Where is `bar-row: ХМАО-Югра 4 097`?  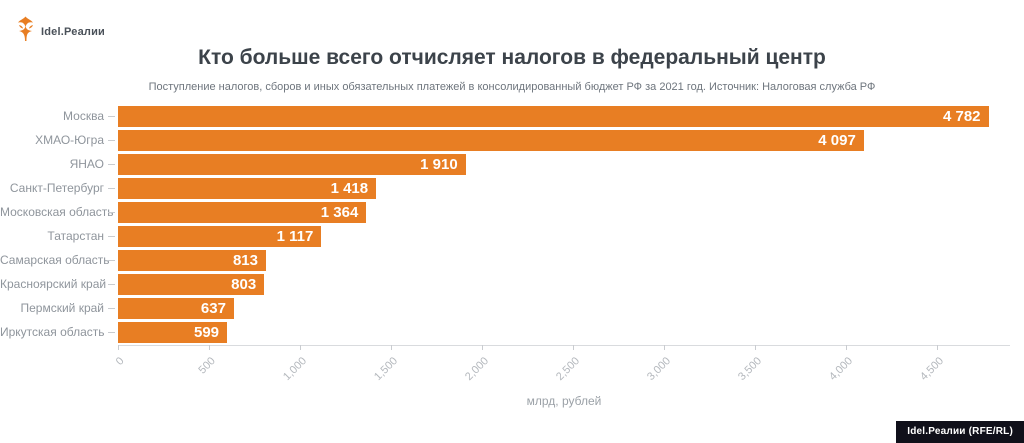
bar-row: ХМАО-Югра 4 097 is located at coordinates (512, 140).